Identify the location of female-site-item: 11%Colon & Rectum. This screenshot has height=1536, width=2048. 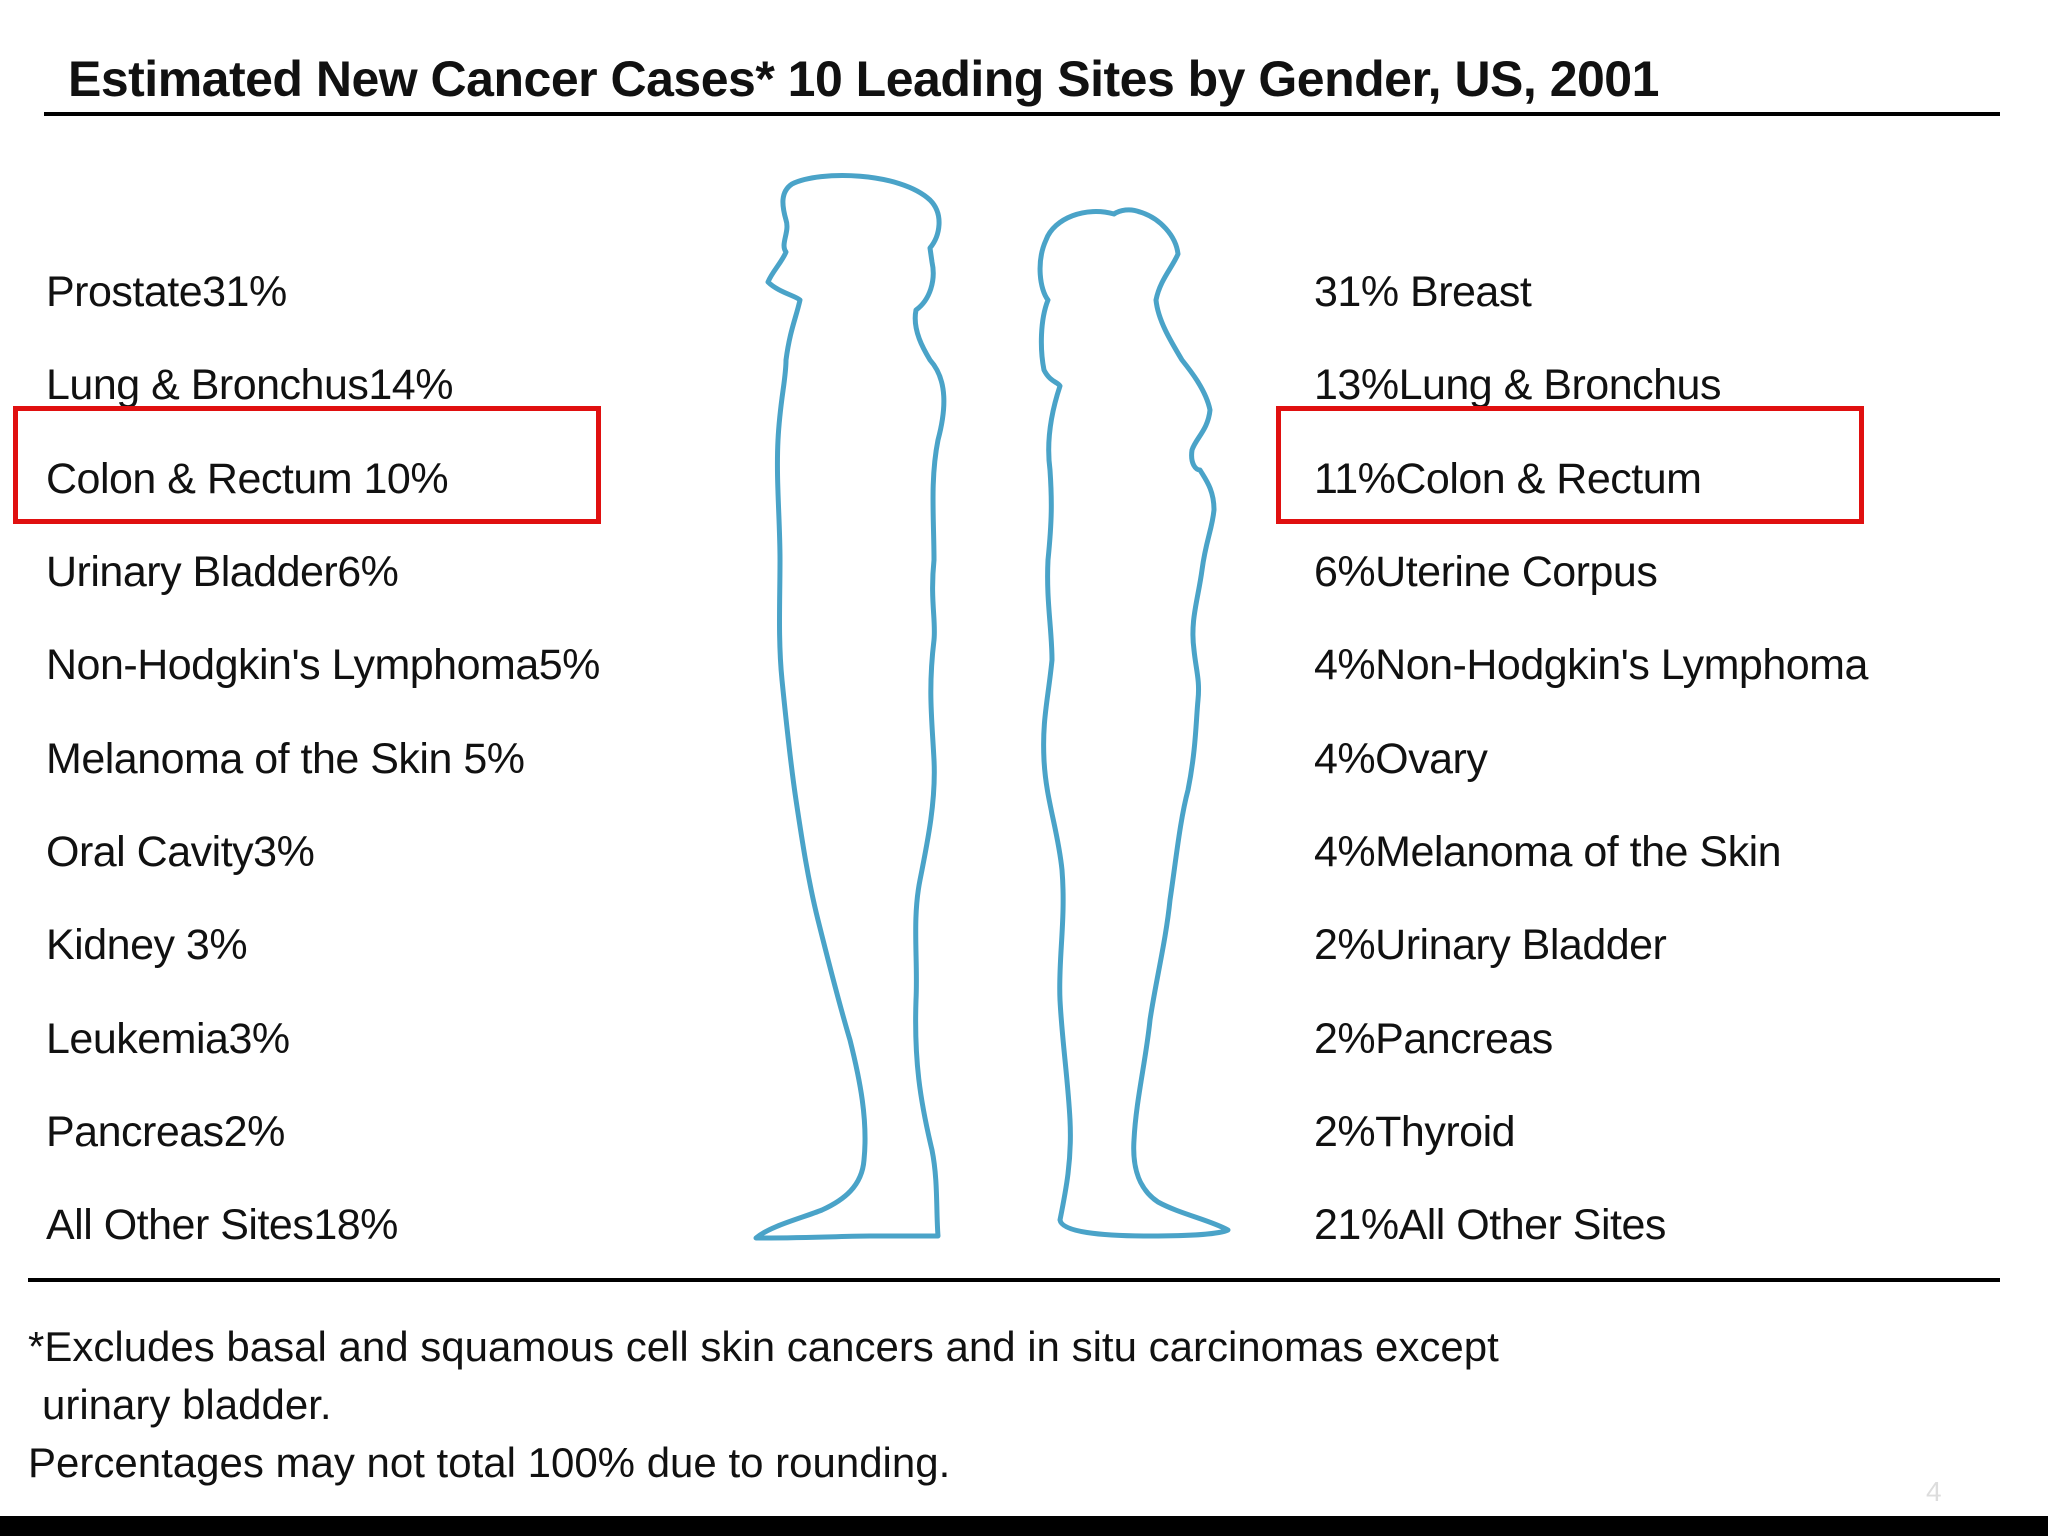
(1508, 478).